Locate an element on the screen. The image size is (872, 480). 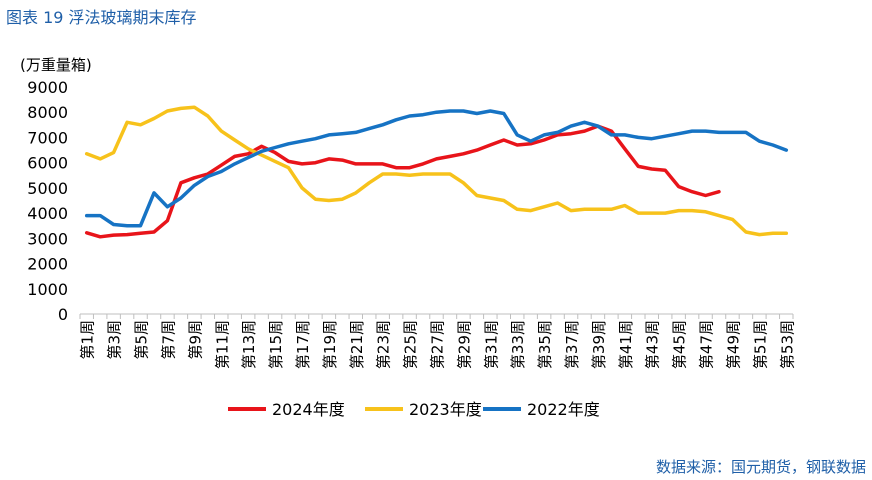
y-tick-label: 4000 is located at coordinates (47, 213).